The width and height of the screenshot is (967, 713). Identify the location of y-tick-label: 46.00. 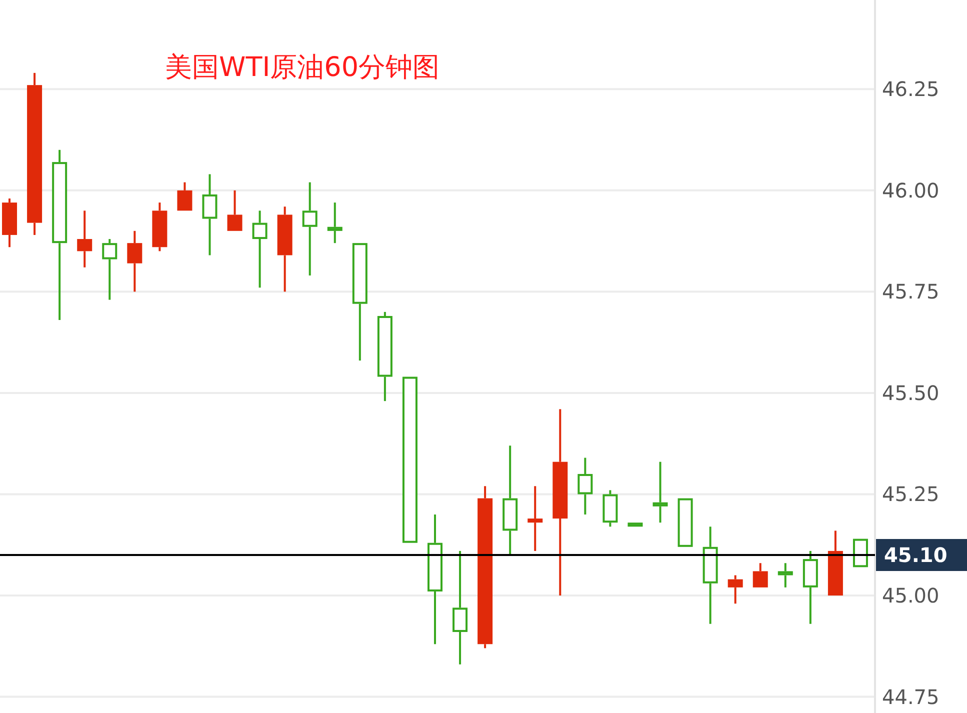
(911, 190).